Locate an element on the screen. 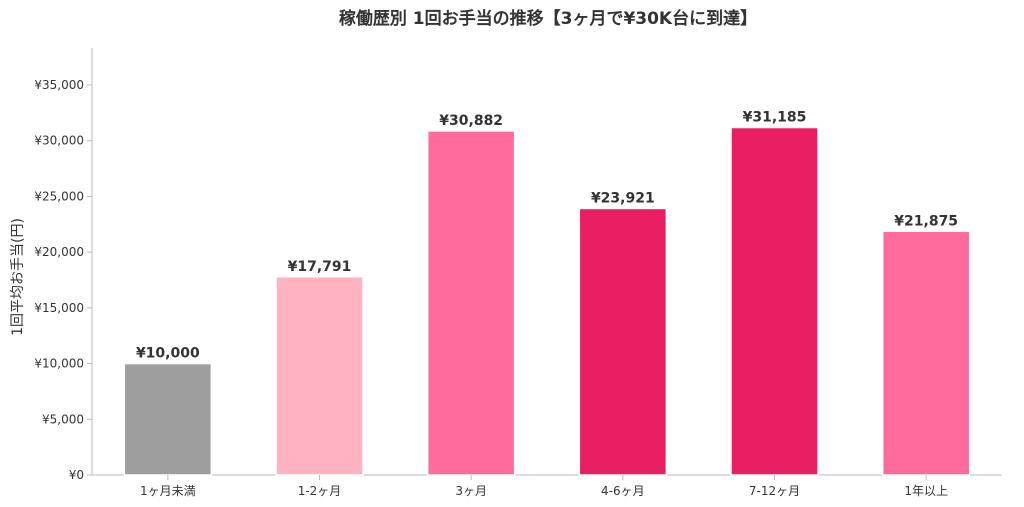  x-tick-label: 1年以上 is located at coordinates (926, 491).